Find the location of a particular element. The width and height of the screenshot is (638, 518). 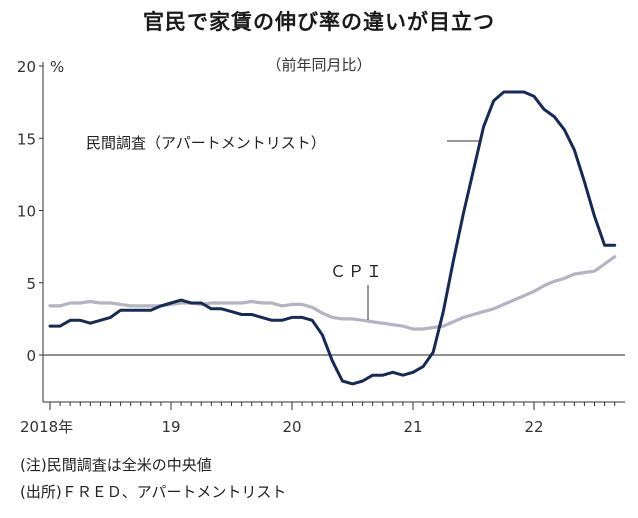

notes-block: (注)民間調査は全米の中央値 (出所)ＦＲＥＤ、アパートメントリスト is located at coordinates (153, 479).